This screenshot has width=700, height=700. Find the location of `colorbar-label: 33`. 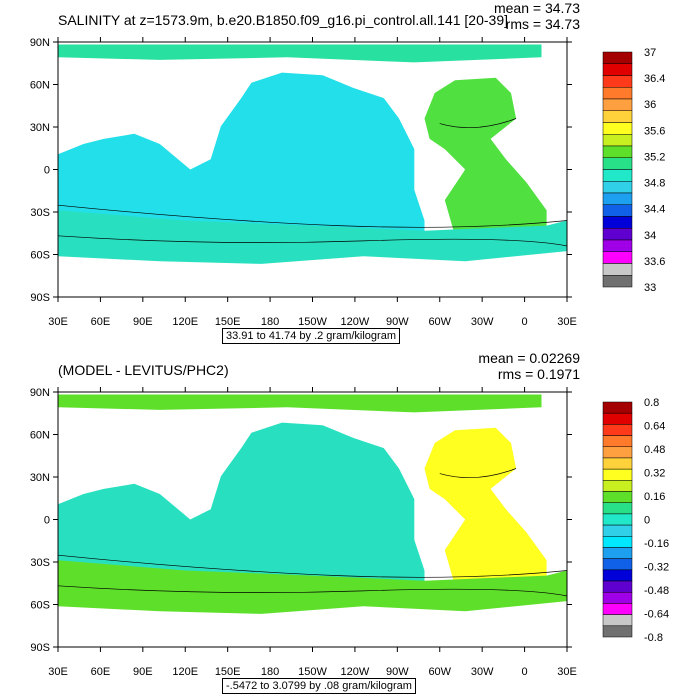

colorbar-label: 33 is located at coordinates (650, 288).